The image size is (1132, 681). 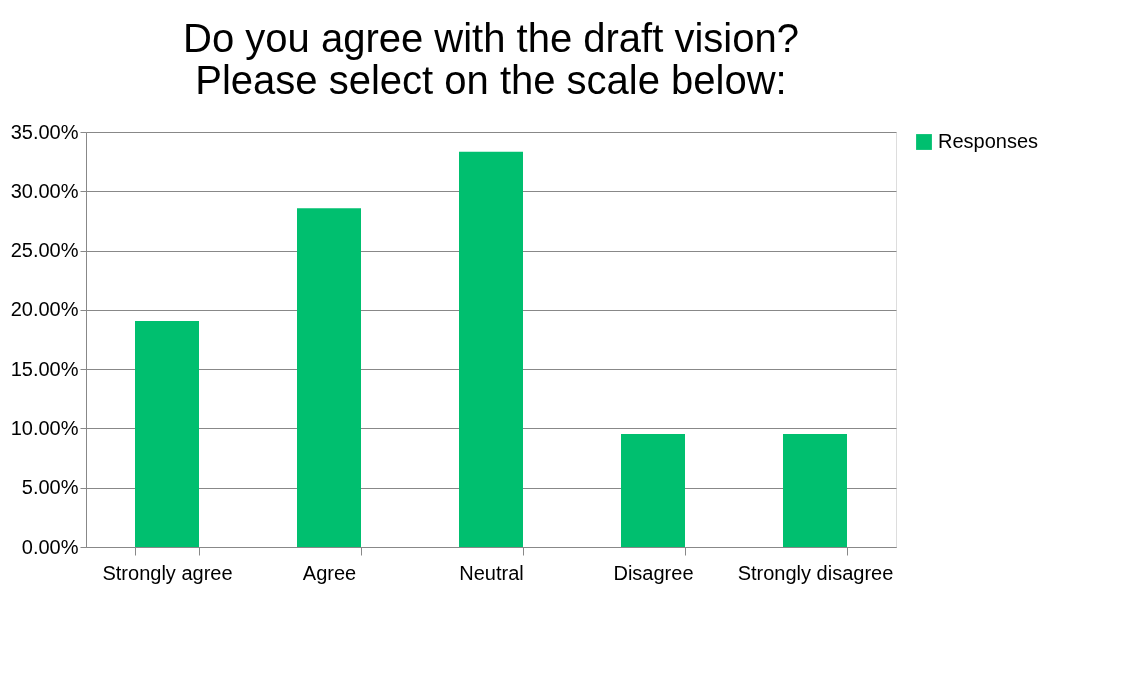 What do you see at coordinates (44, 309) in the screenshot?
I see `y-tick-label: 20.00%` at bounding box center [44, 309].